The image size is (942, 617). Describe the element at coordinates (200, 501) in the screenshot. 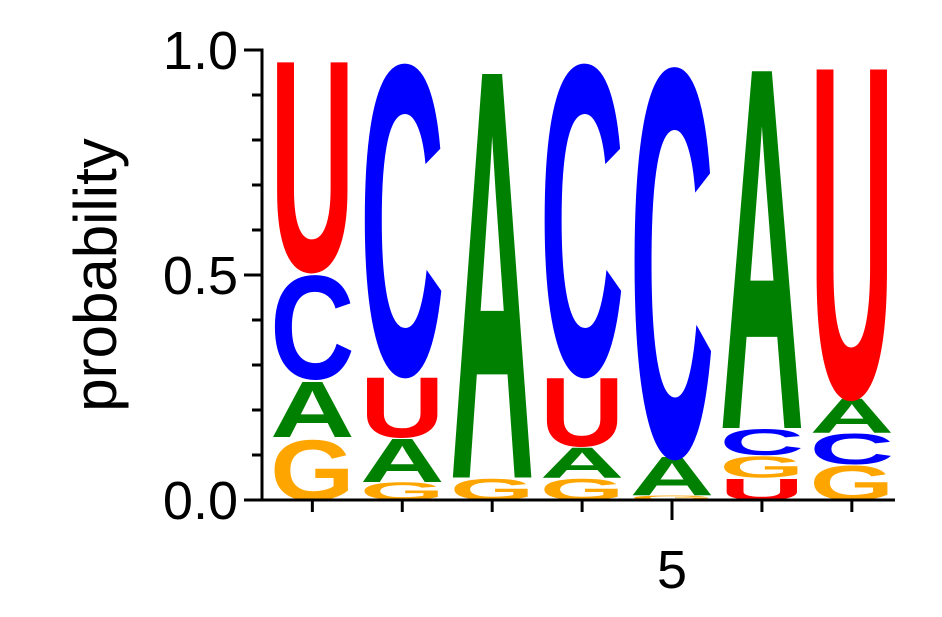

I see `y-tick-label: 0.0` at that location.